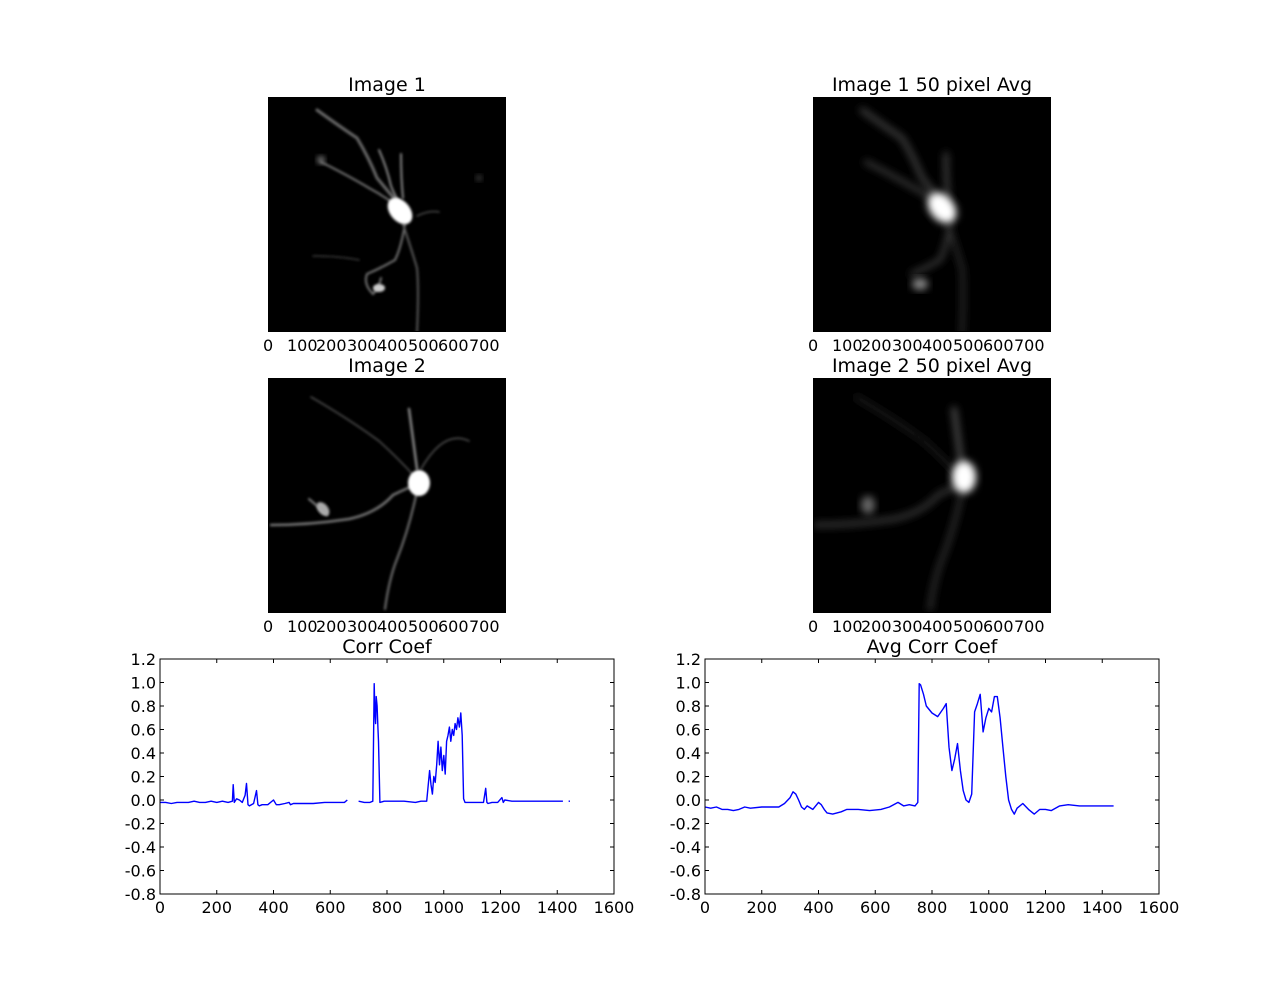  I want to click on avg-corr-y-tick-label: 0.4, so click(688, 753).